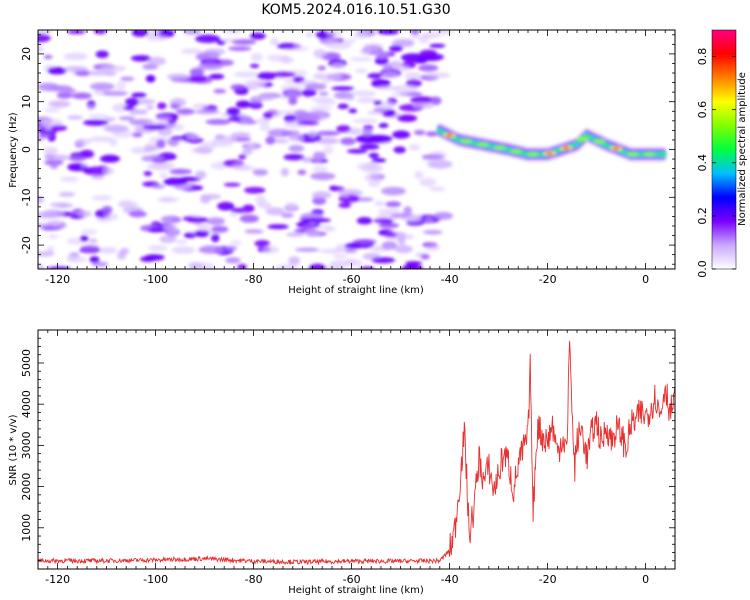 Image resolution: width=750 pixels, height=600 pixels. I want to click on spectrogram-ytick-label: 0, so click(26, 149).